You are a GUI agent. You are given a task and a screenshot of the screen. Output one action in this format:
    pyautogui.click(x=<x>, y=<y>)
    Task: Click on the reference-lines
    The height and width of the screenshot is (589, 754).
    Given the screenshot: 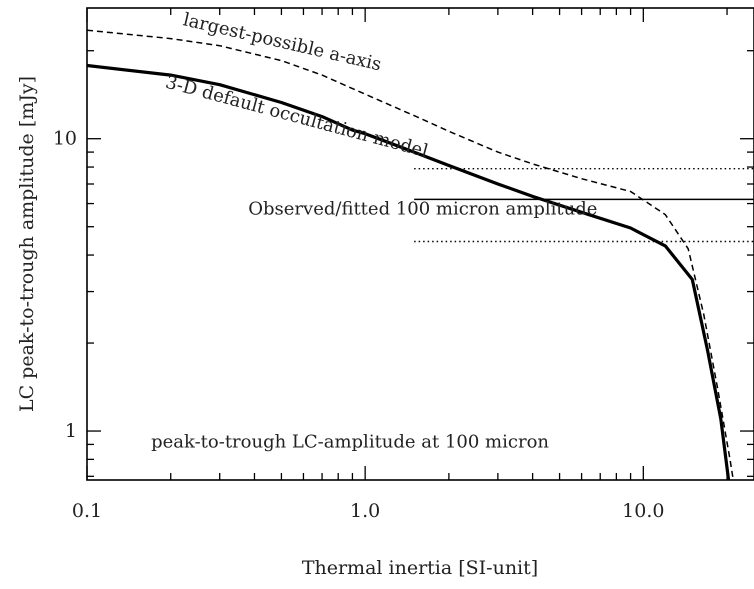 What is the action you would take?
    pyautogui.click(x=584, y=205)
    